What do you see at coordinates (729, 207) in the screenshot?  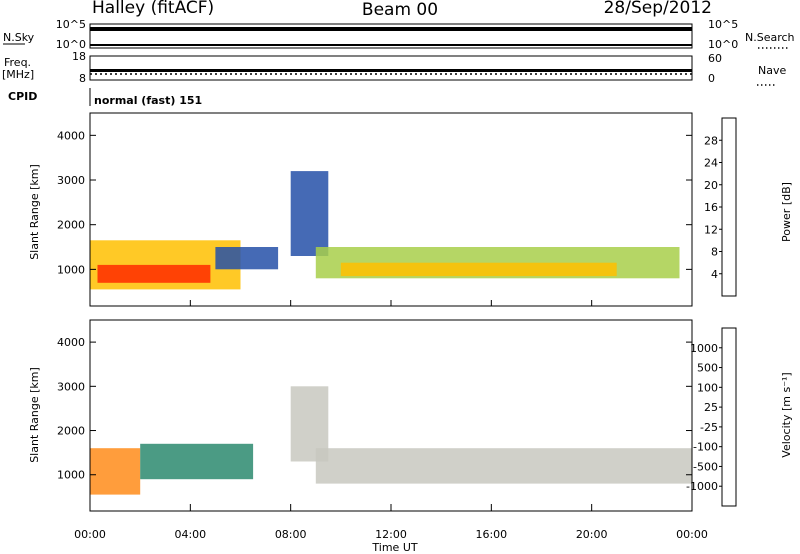 I see `power-colorbar-frame` at bounding box center [729, 207].